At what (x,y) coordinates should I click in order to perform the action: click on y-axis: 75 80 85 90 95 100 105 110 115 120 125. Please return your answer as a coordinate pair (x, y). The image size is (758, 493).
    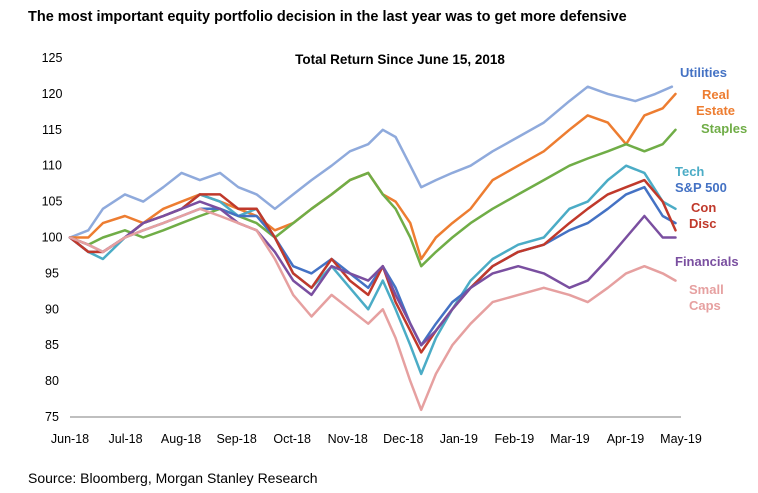
    Looking at the image, I should click on (52, 237).